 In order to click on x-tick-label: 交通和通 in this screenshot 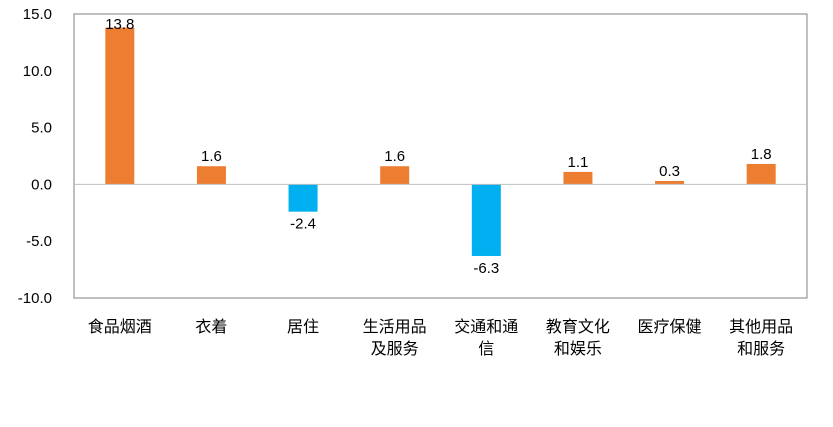, I will do `click(486, 326)`.